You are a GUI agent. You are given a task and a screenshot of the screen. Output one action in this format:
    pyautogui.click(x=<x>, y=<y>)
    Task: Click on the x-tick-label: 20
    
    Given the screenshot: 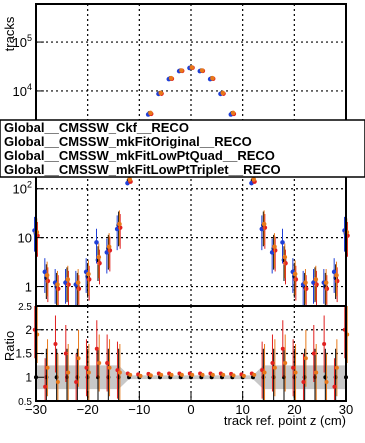 What is the action you would take?
    pyautogui.click(x=294, y=409)
    